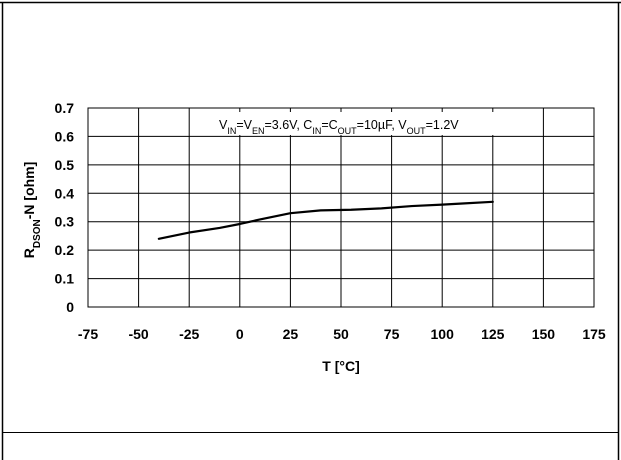  What do you see at coordinates (291, 334) in the screenshot?
I see `x-tick-label: 25` at bounding box center [291, 334].